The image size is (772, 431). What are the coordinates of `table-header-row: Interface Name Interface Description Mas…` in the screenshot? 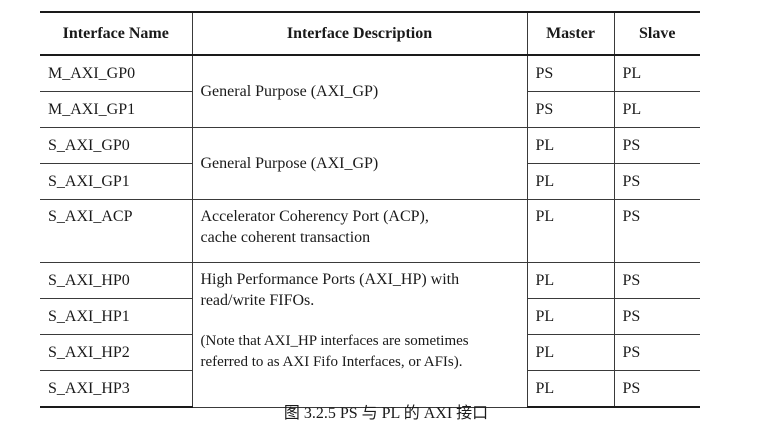 It's located at (370, 33).